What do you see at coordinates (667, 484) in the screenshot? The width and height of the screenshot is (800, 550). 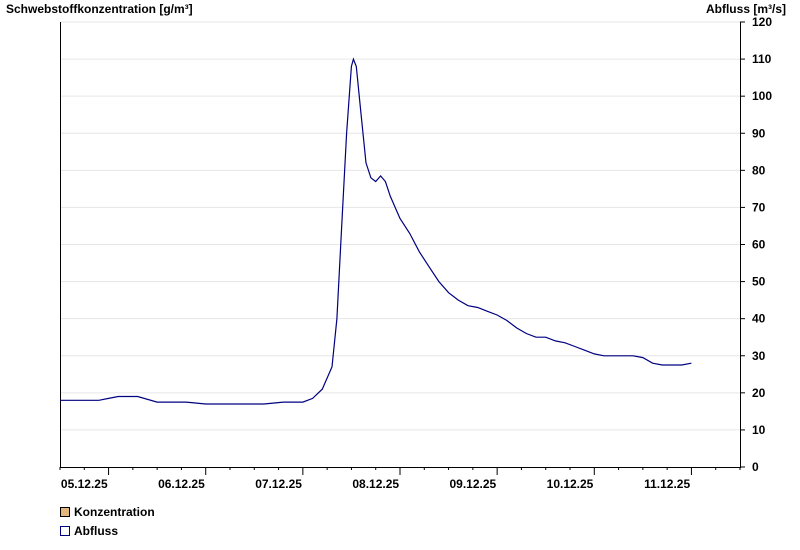 I see `x-tick-label: 11.12.25` at bounding box center [667, 484].